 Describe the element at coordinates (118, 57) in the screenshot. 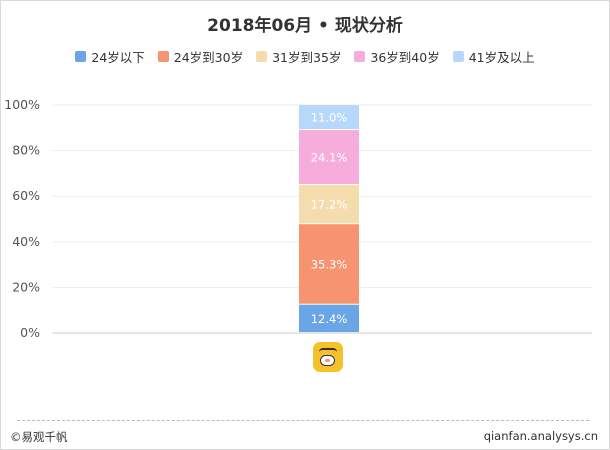

I see `legend-label: 24岁以下` at that location.